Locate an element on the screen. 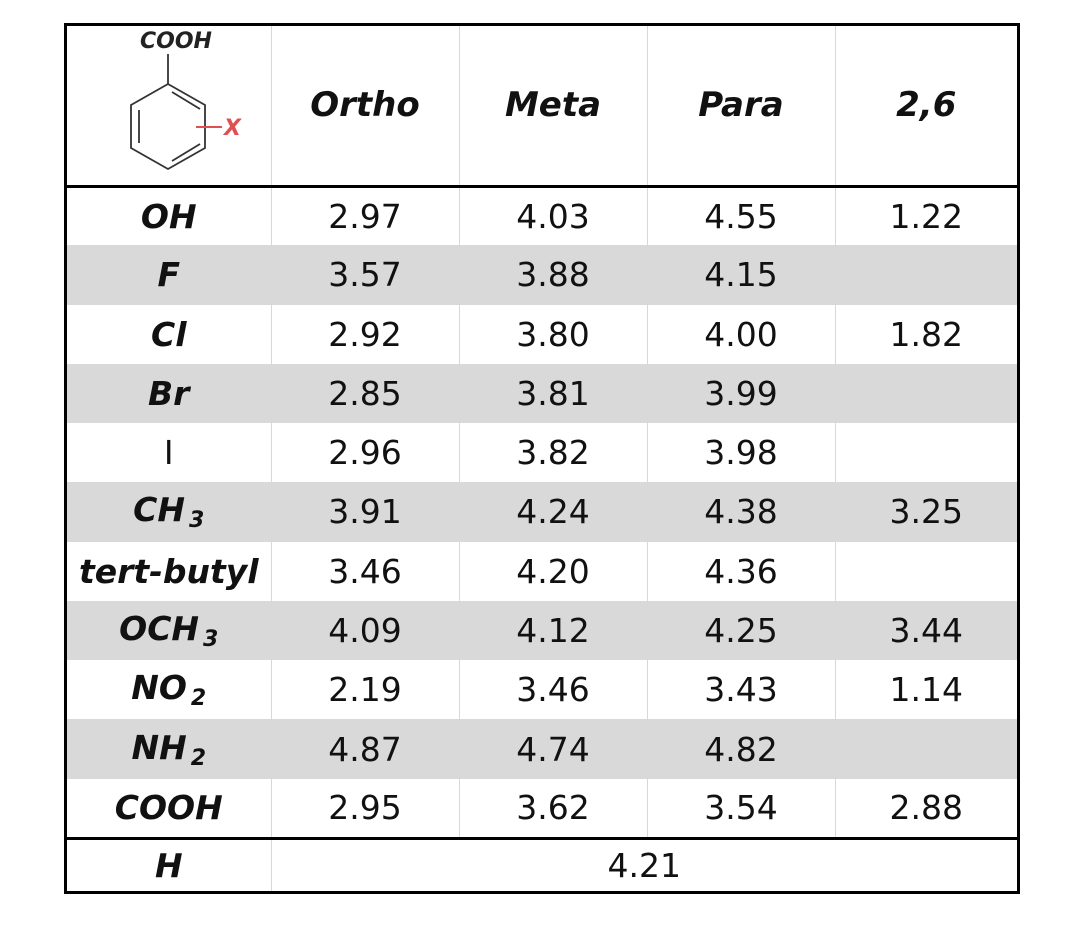  row-label: OH is located at coordinates (169, 215).